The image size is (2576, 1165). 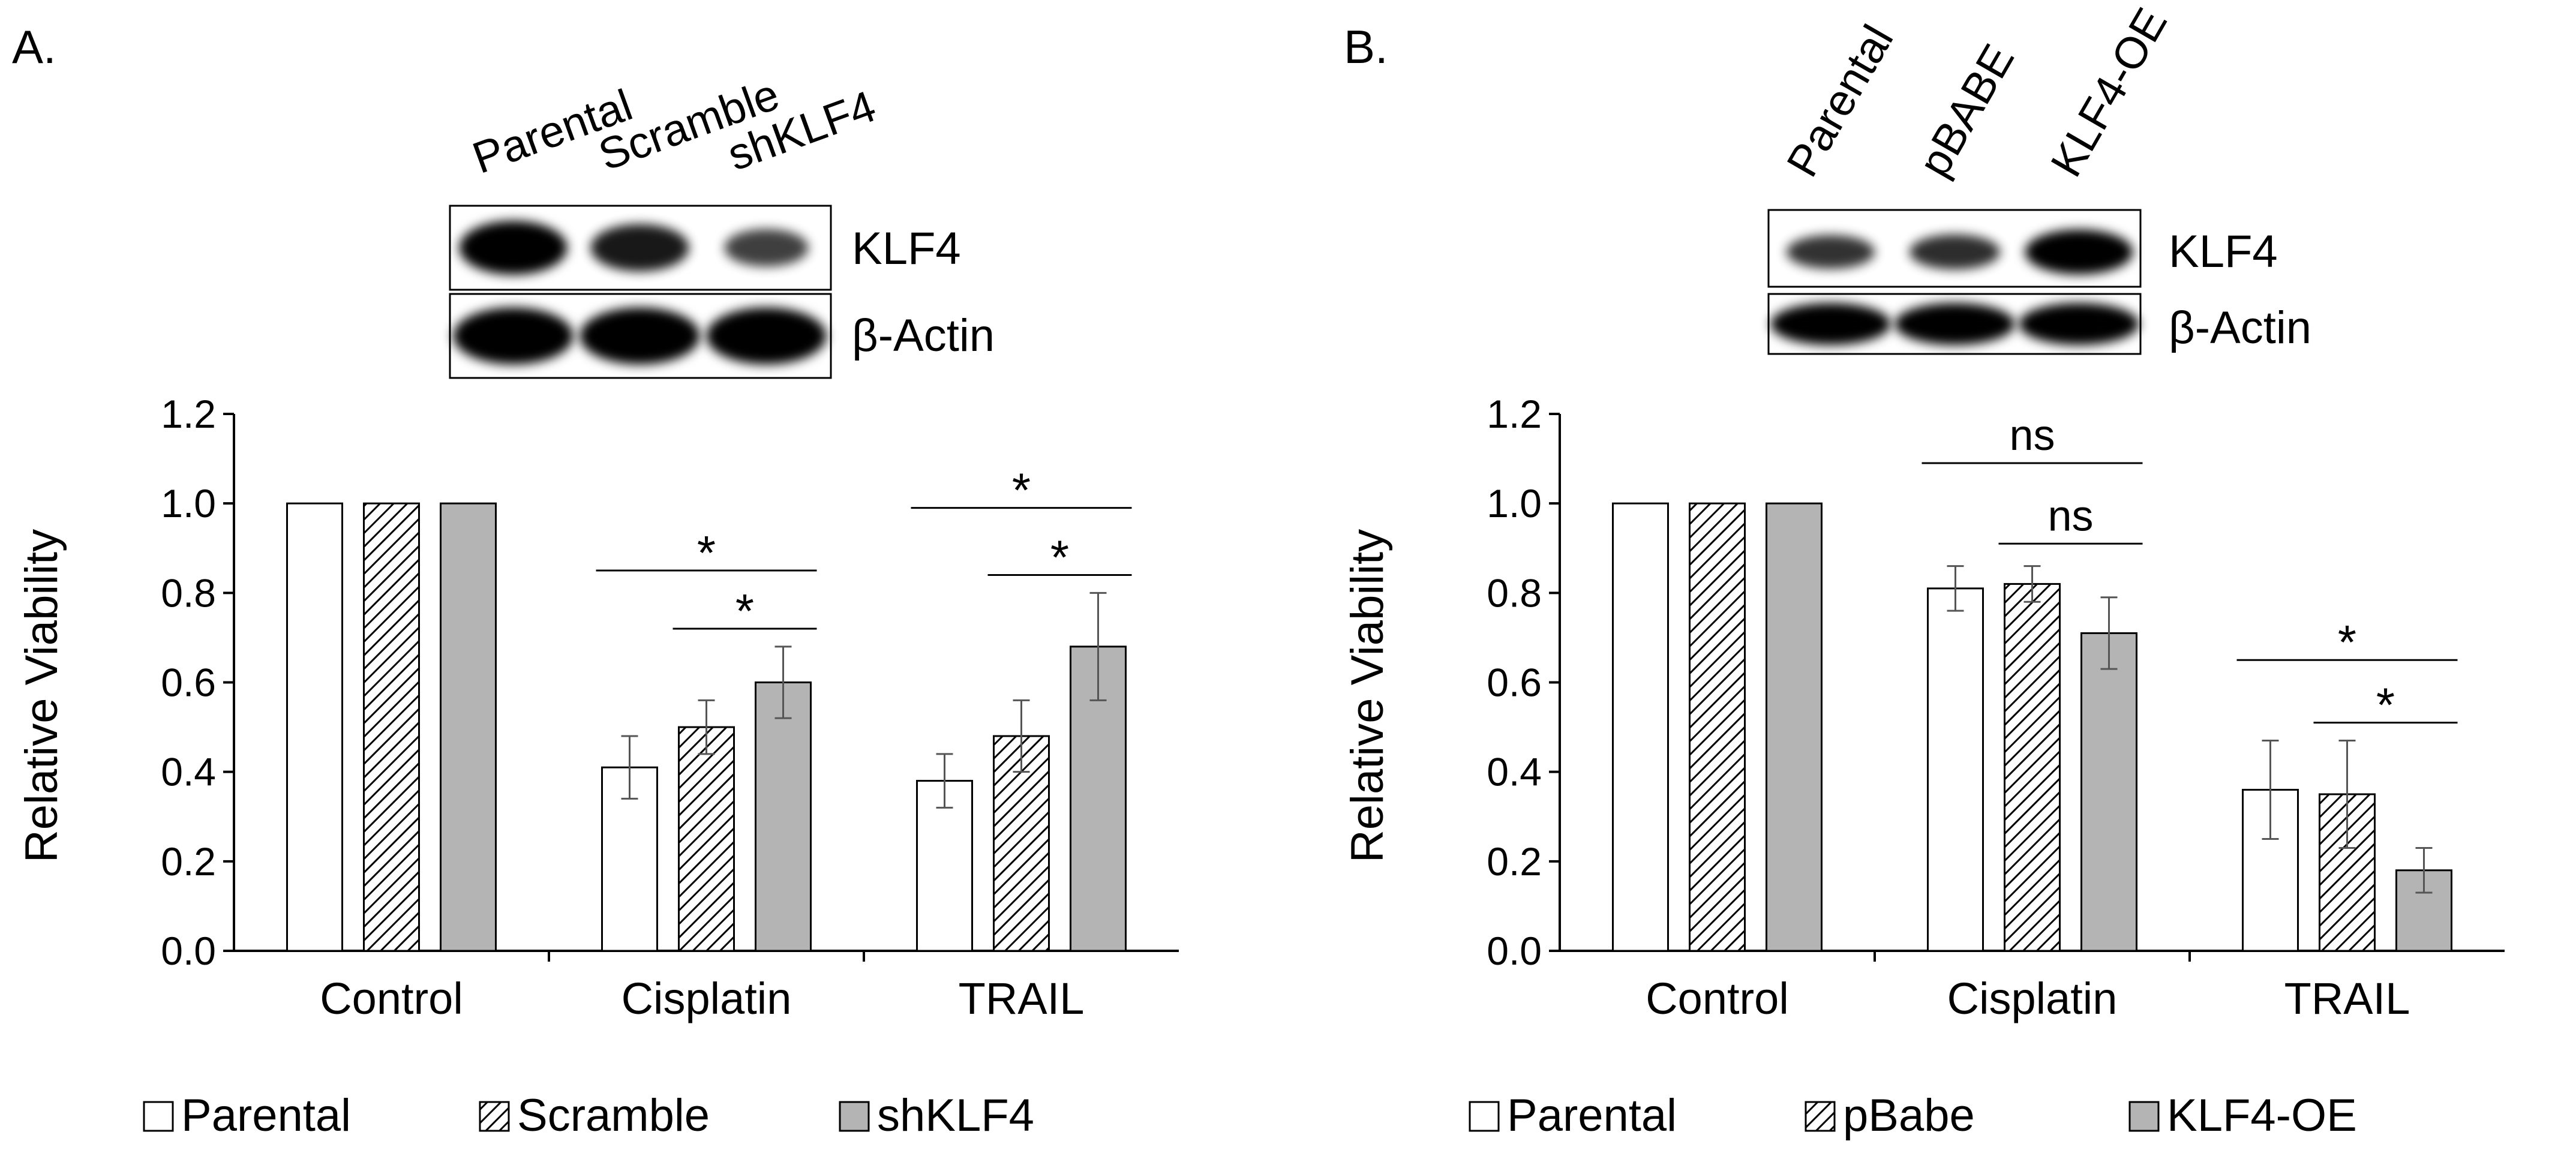 What do you see at coordinates (188, 861) in the screenshot?
I see `chart-a-ytick-label-1: 0.2` at bounding box center [188, 861].